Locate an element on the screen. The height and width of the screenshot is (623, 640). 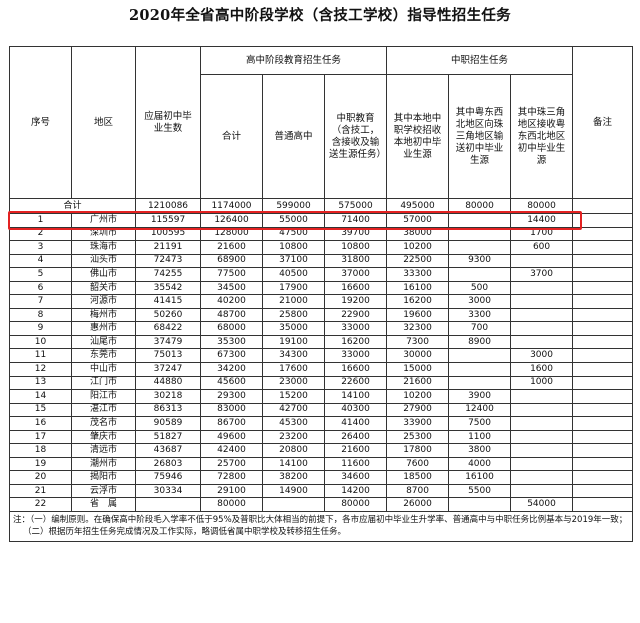
cell-grads: 90589 is located at coordinates (168, 423).